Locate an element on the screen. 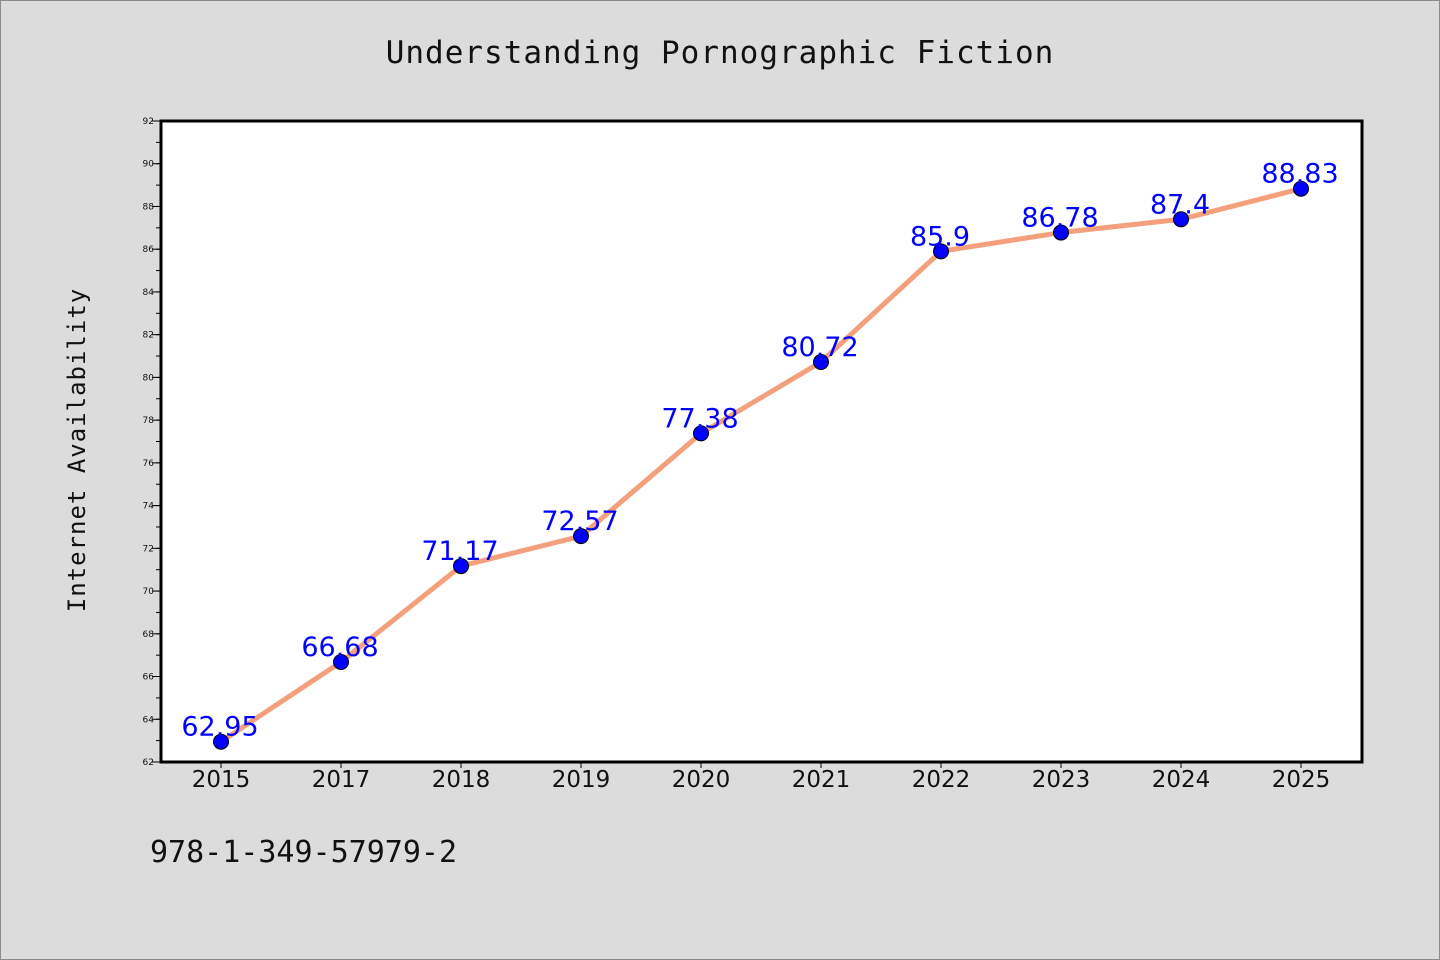 The width and height of the screenshot is (1440, 960). footer-identifier: 978-1-349-57979-2 is located at coordinates (304, 852).